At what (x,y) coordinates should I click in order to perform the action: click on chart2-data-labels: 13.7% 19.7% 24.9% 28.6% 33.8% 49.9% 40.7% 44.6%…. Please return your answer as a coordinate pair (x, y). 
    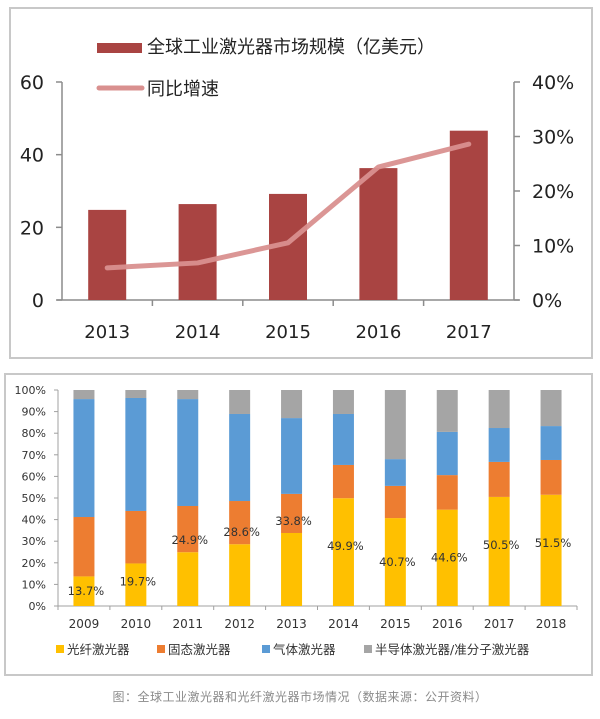
    Looking at the image, I should click on (320, 556).